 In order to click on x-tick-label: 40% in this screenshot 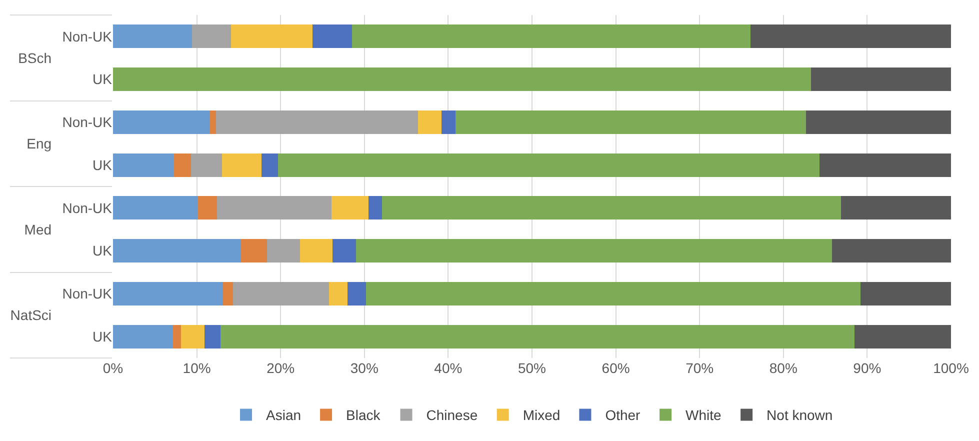, I will do `click(448, 368)`.